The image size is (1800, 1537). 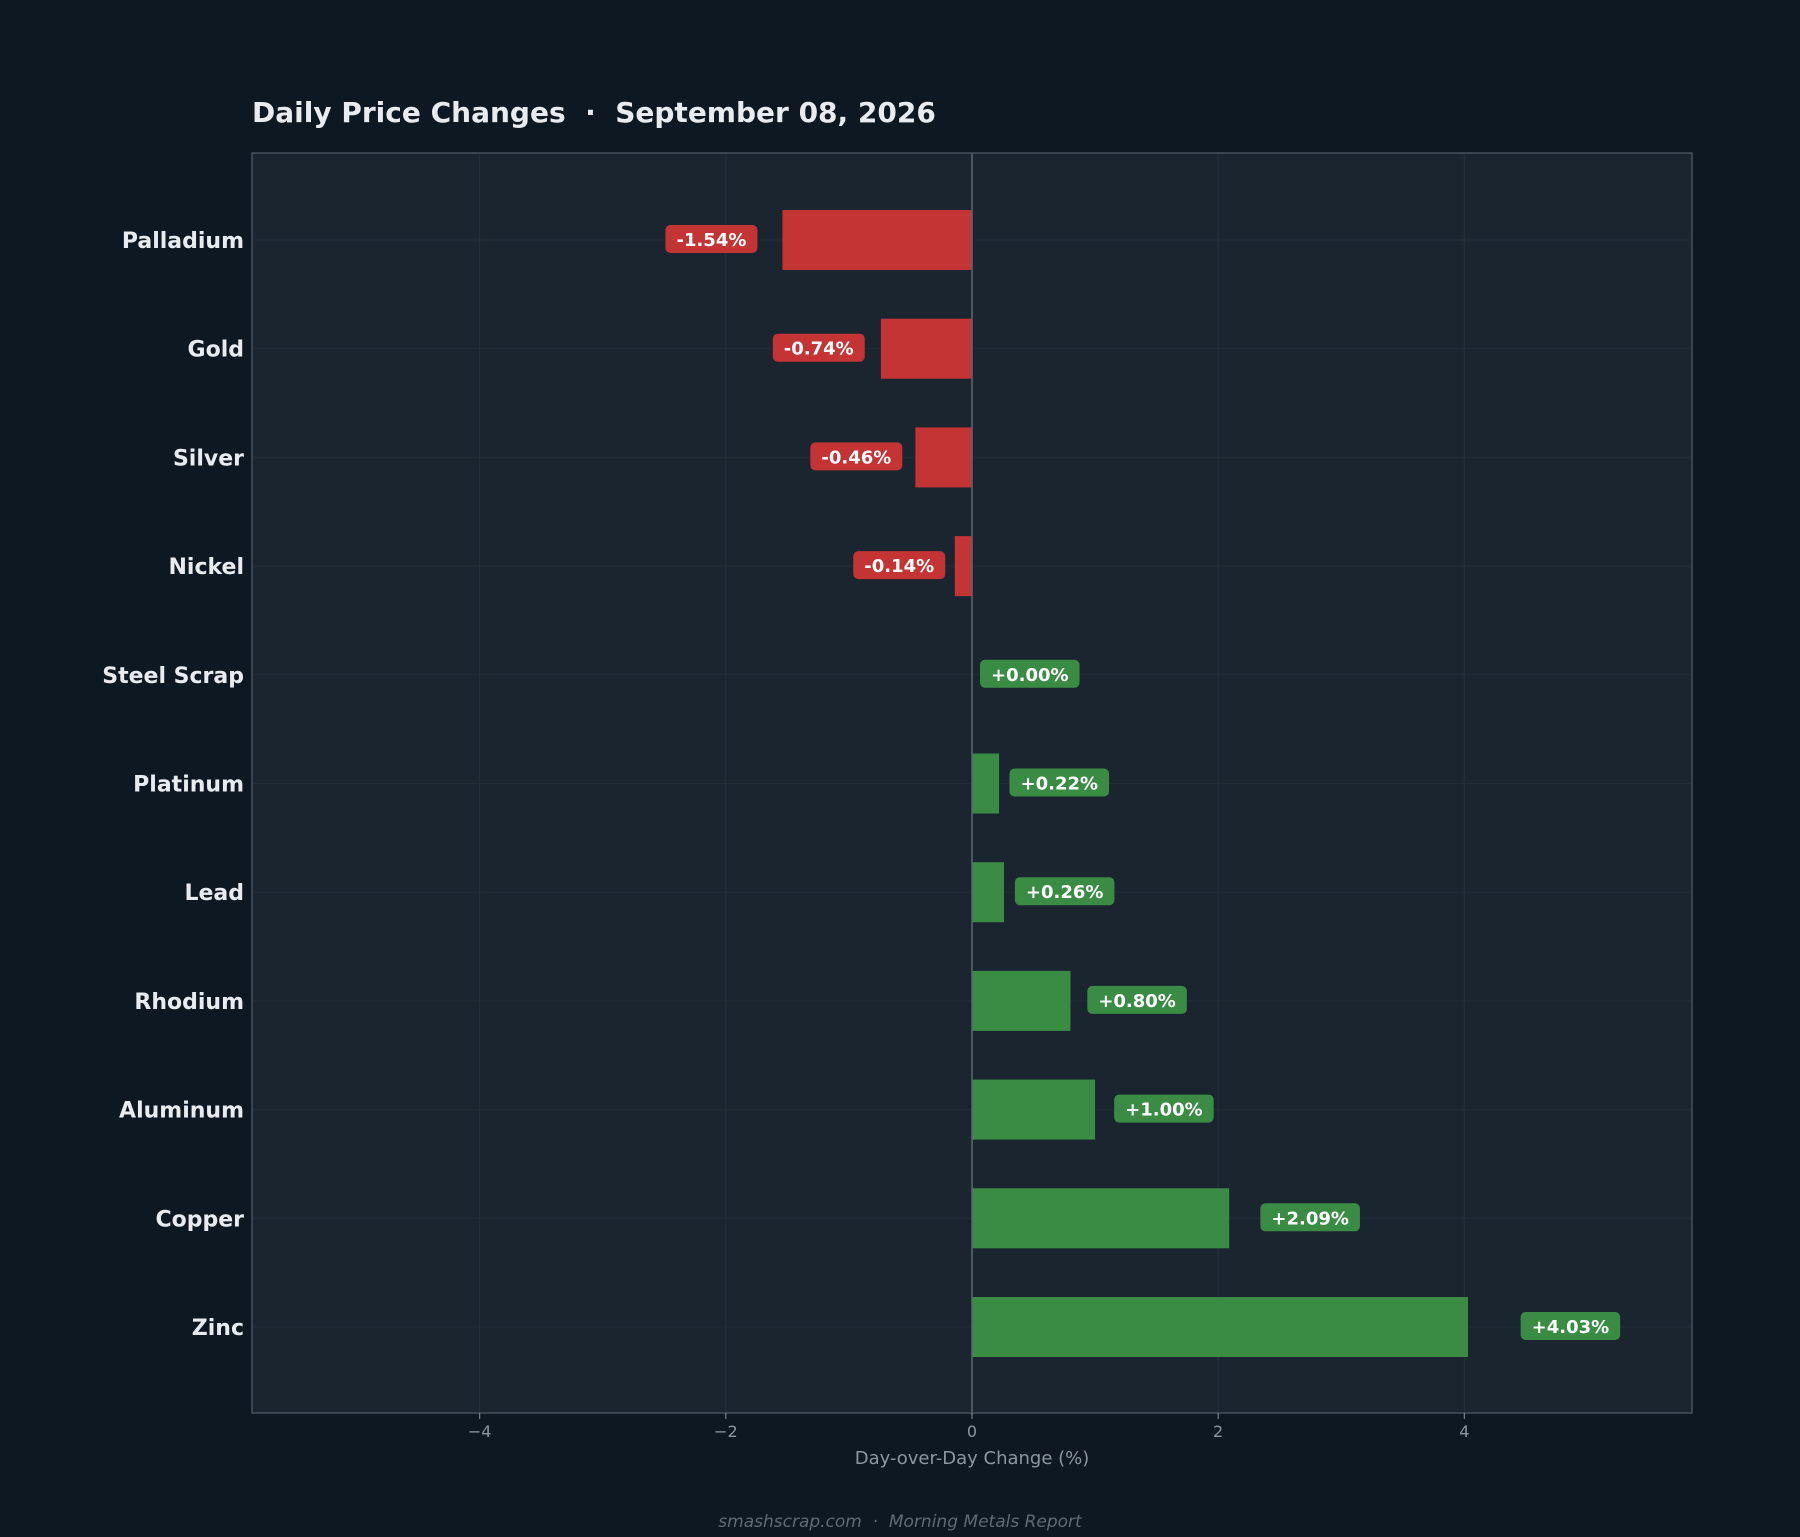 I want to click on x-tick-label: −2, so click(x=726, y=1431).